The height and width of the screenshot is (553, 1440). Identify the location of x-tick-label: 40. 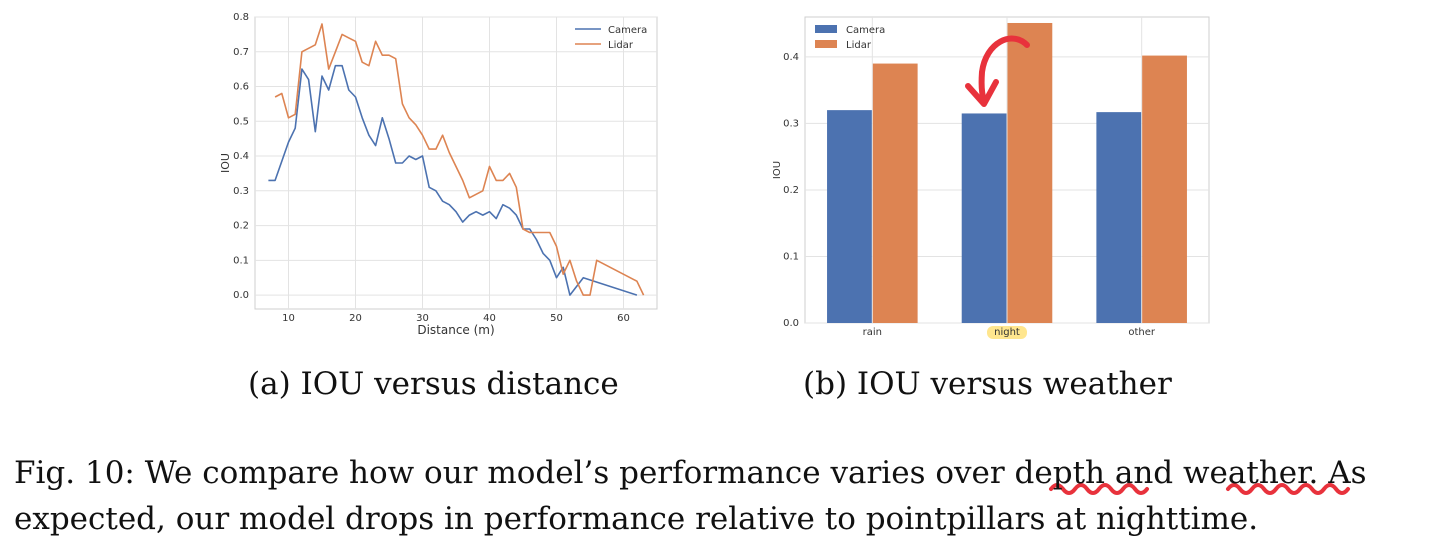
(489, 318).